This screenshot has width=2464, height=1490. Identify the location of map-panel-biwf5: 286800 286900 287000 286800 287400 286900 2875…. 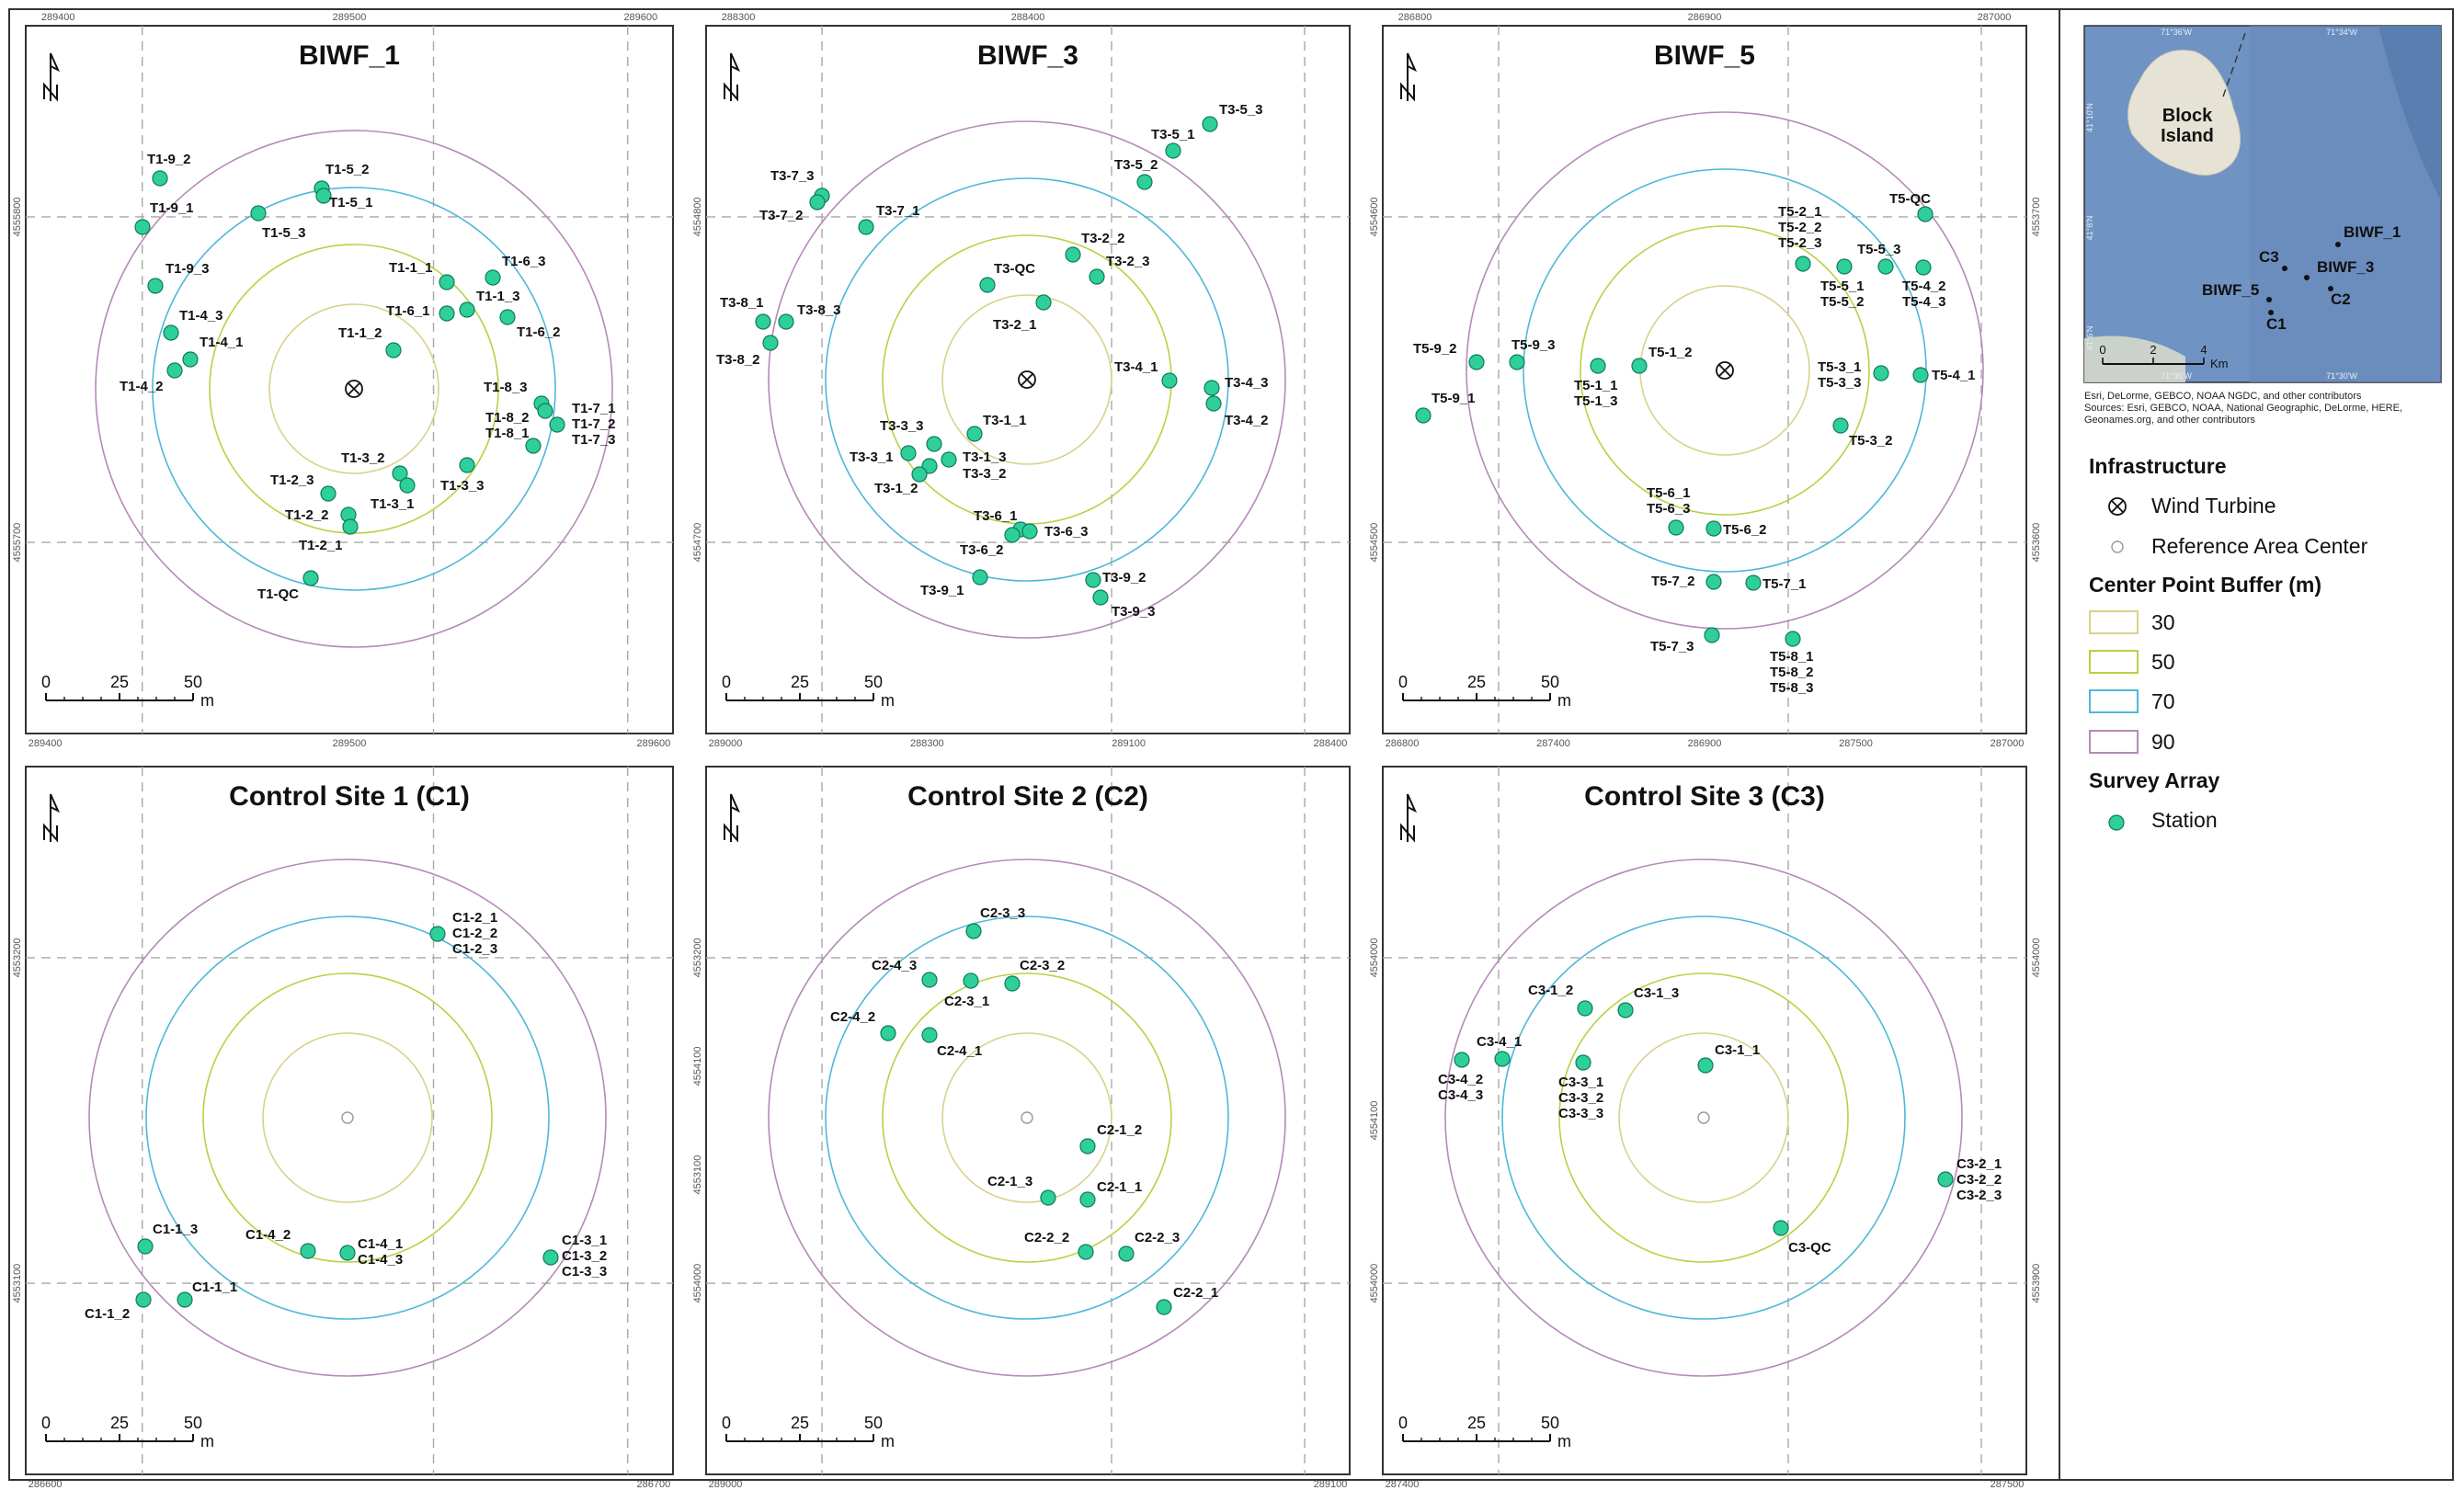
(1705, 381).